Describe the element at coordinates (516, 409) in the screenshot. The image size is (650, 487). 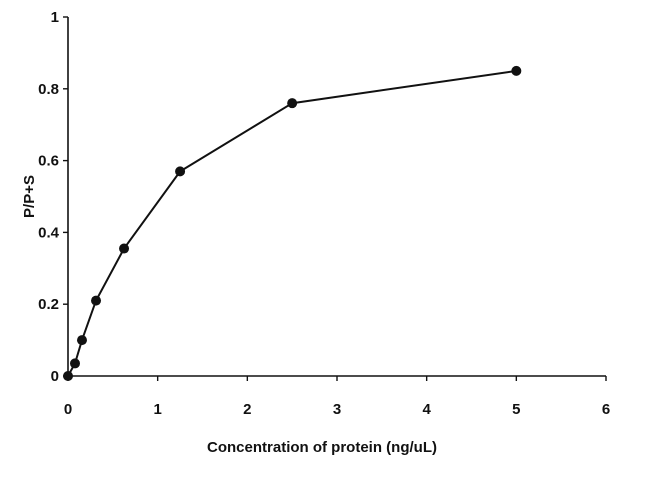
I see `x-tick-label: 5` at that location.